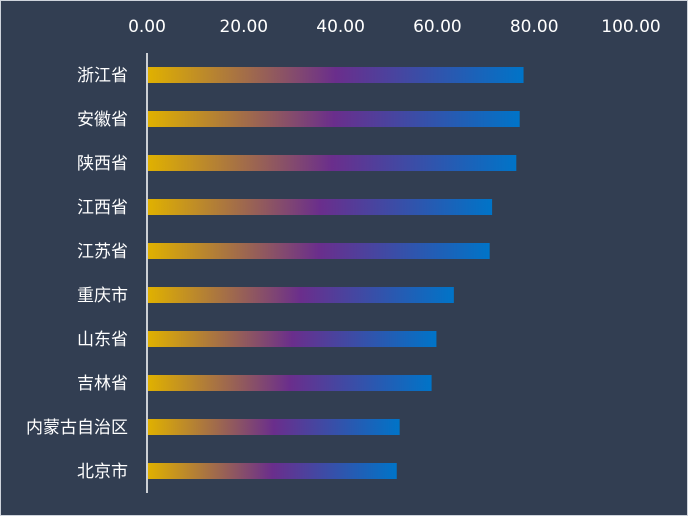  What do you see at coordinates (102, 208) in the screenshot?
I see `category-label: 江西省` at bounding box center [102, 208].